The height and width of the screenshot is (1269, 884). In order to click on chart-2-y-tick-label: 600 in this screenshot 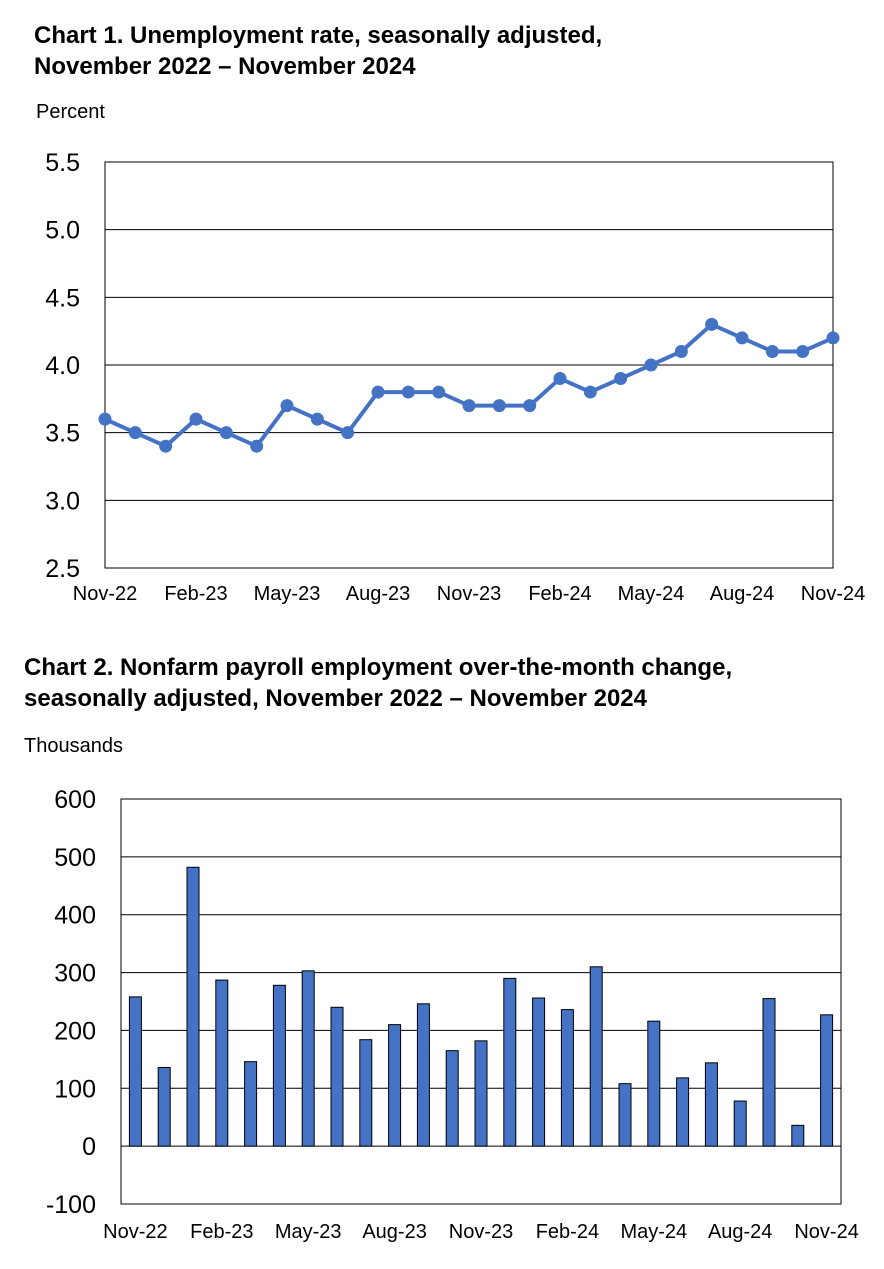, I will do `click(75, 800)`.